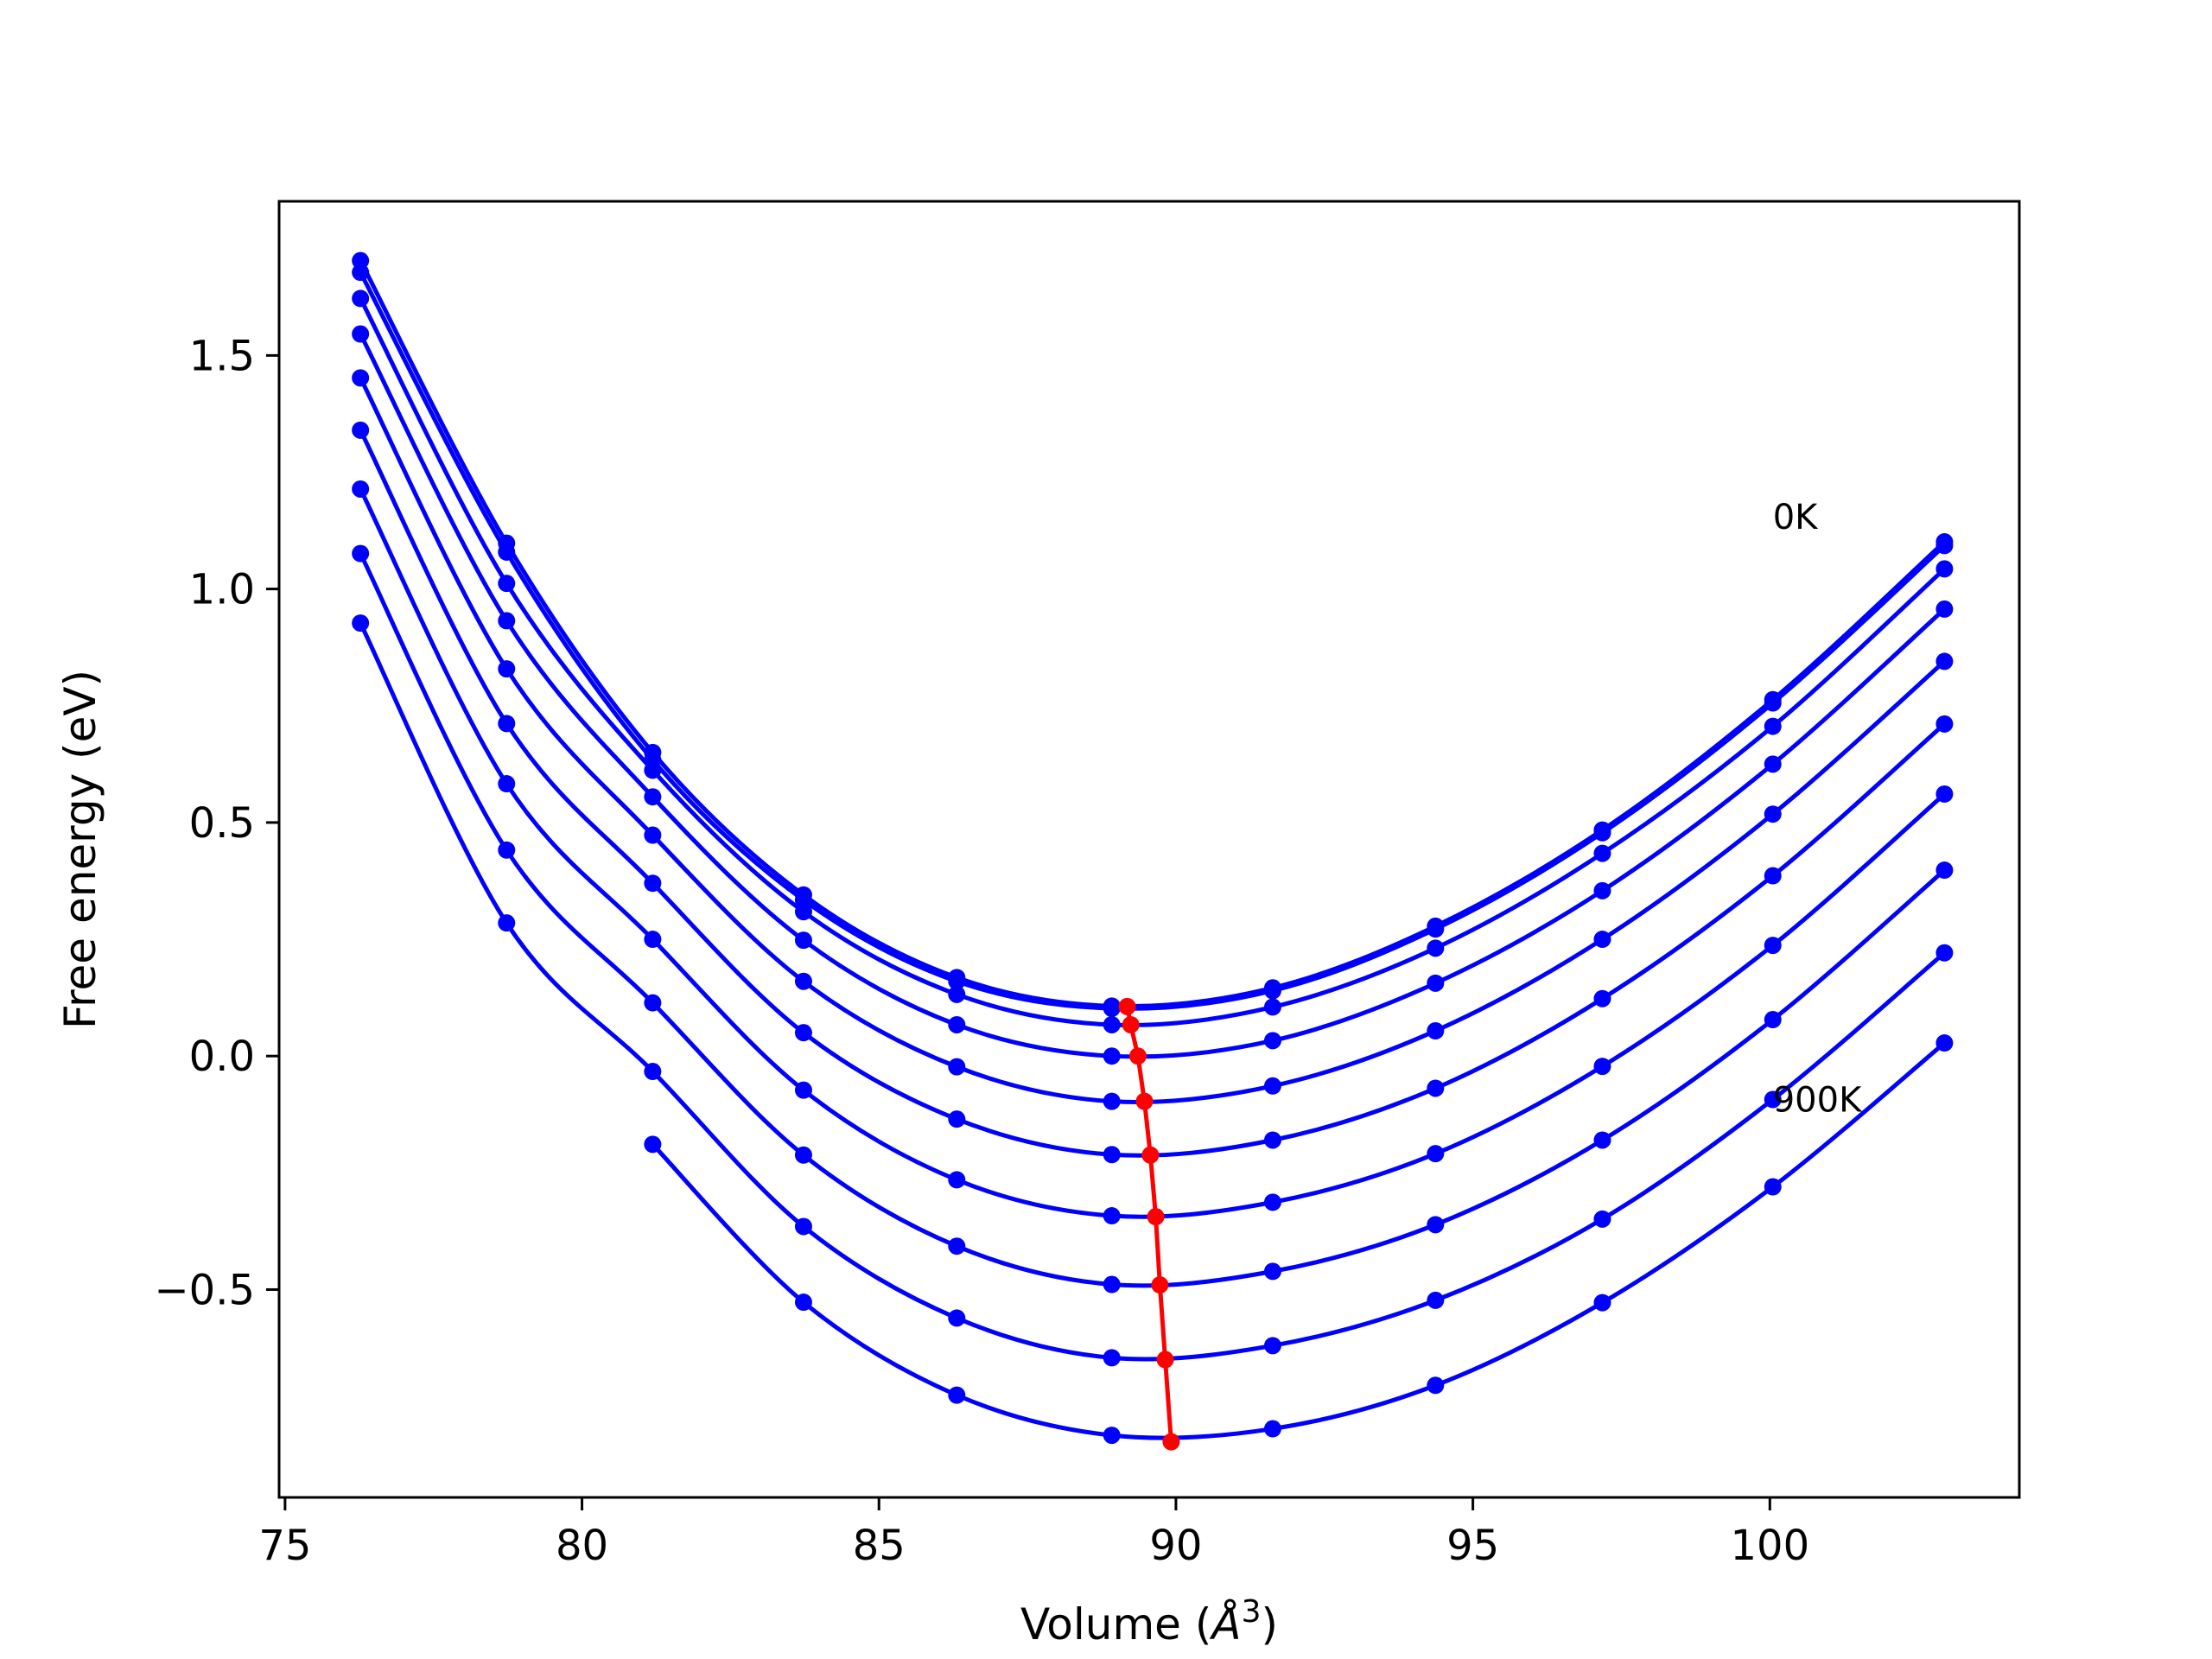  I want to click on x-tick-label-75: 75, so click(284, 1546).